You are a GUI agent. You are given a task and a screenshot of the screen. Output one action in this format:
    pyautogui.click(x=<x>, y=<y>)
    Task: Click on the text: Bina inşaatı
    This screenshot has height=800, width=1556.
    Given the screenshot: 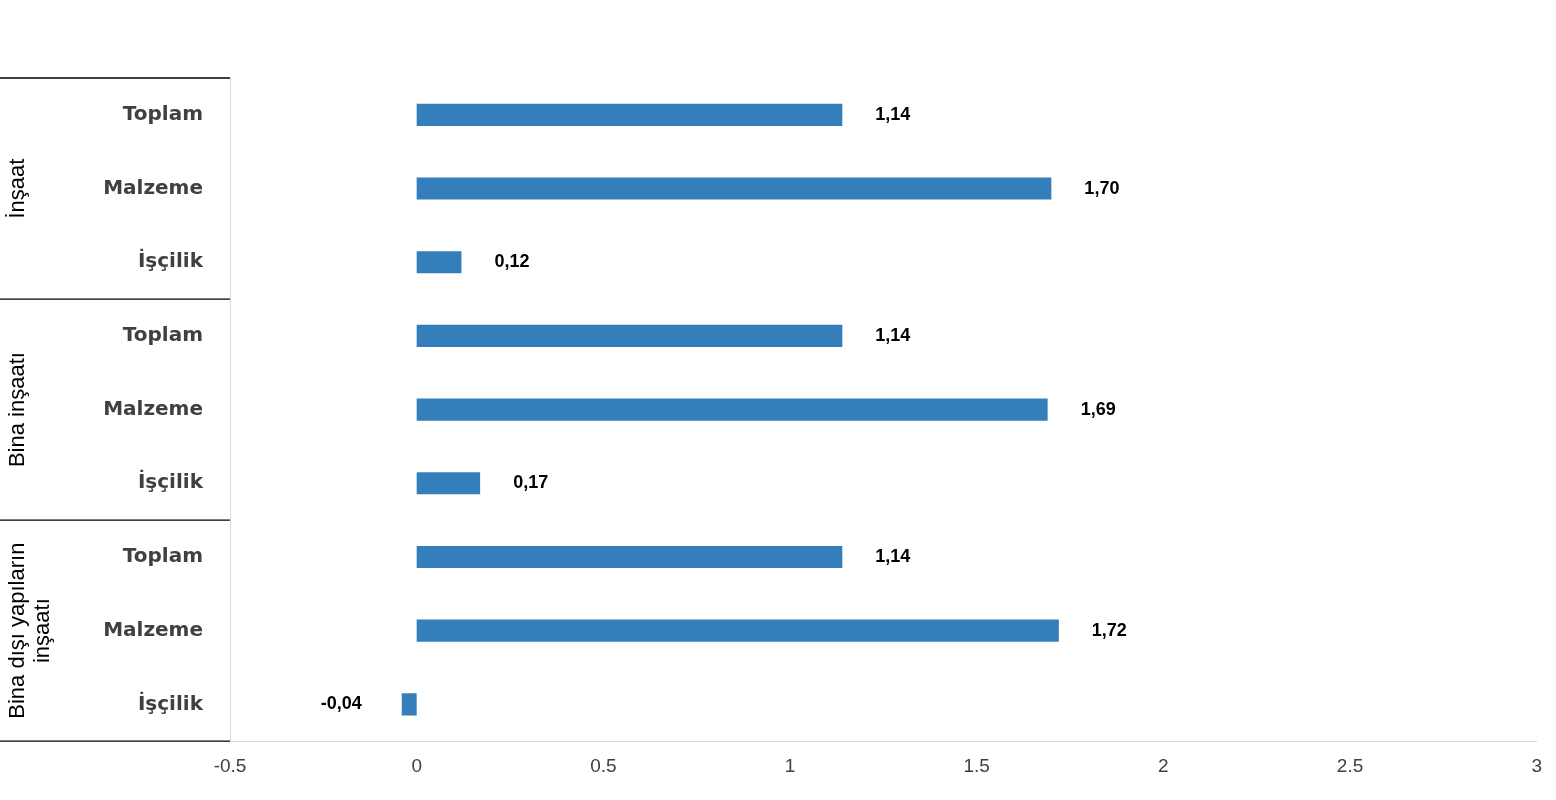 What is the action you would take?
    pyautogui.click(x=17, y=410)
    